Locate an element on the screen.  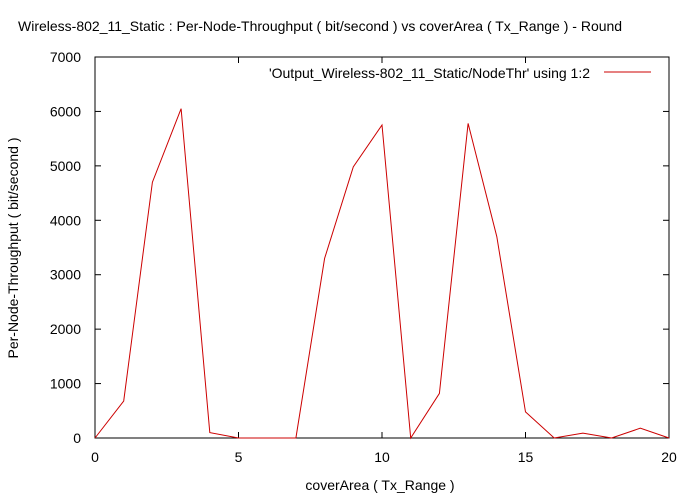
y-tick-label: 1000 is located at coordinates (65, 384).